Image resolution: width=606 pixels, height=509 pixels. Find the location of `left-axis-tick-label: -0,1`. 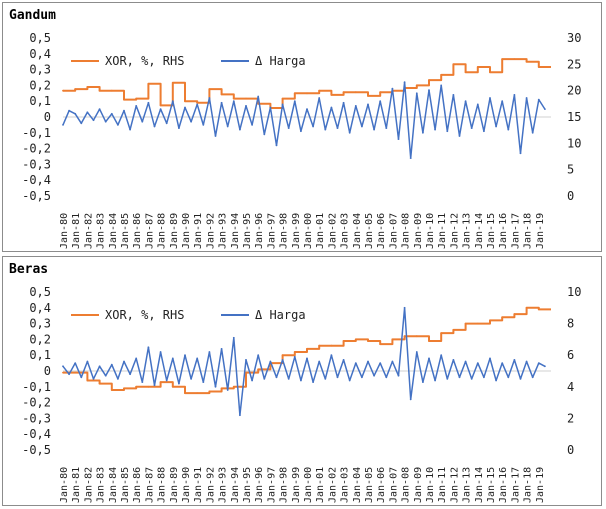

left-axis-tick-label: -0,1 is located at coordinates (36, 133).